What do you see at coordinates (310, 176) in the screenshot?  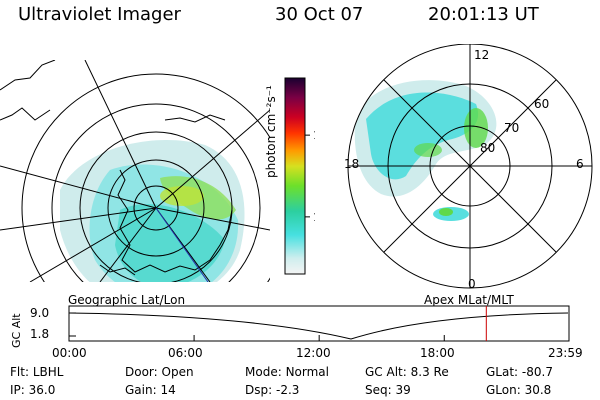 I see `colorbar-ticks: 100 10` at bounding box center [310, 176].